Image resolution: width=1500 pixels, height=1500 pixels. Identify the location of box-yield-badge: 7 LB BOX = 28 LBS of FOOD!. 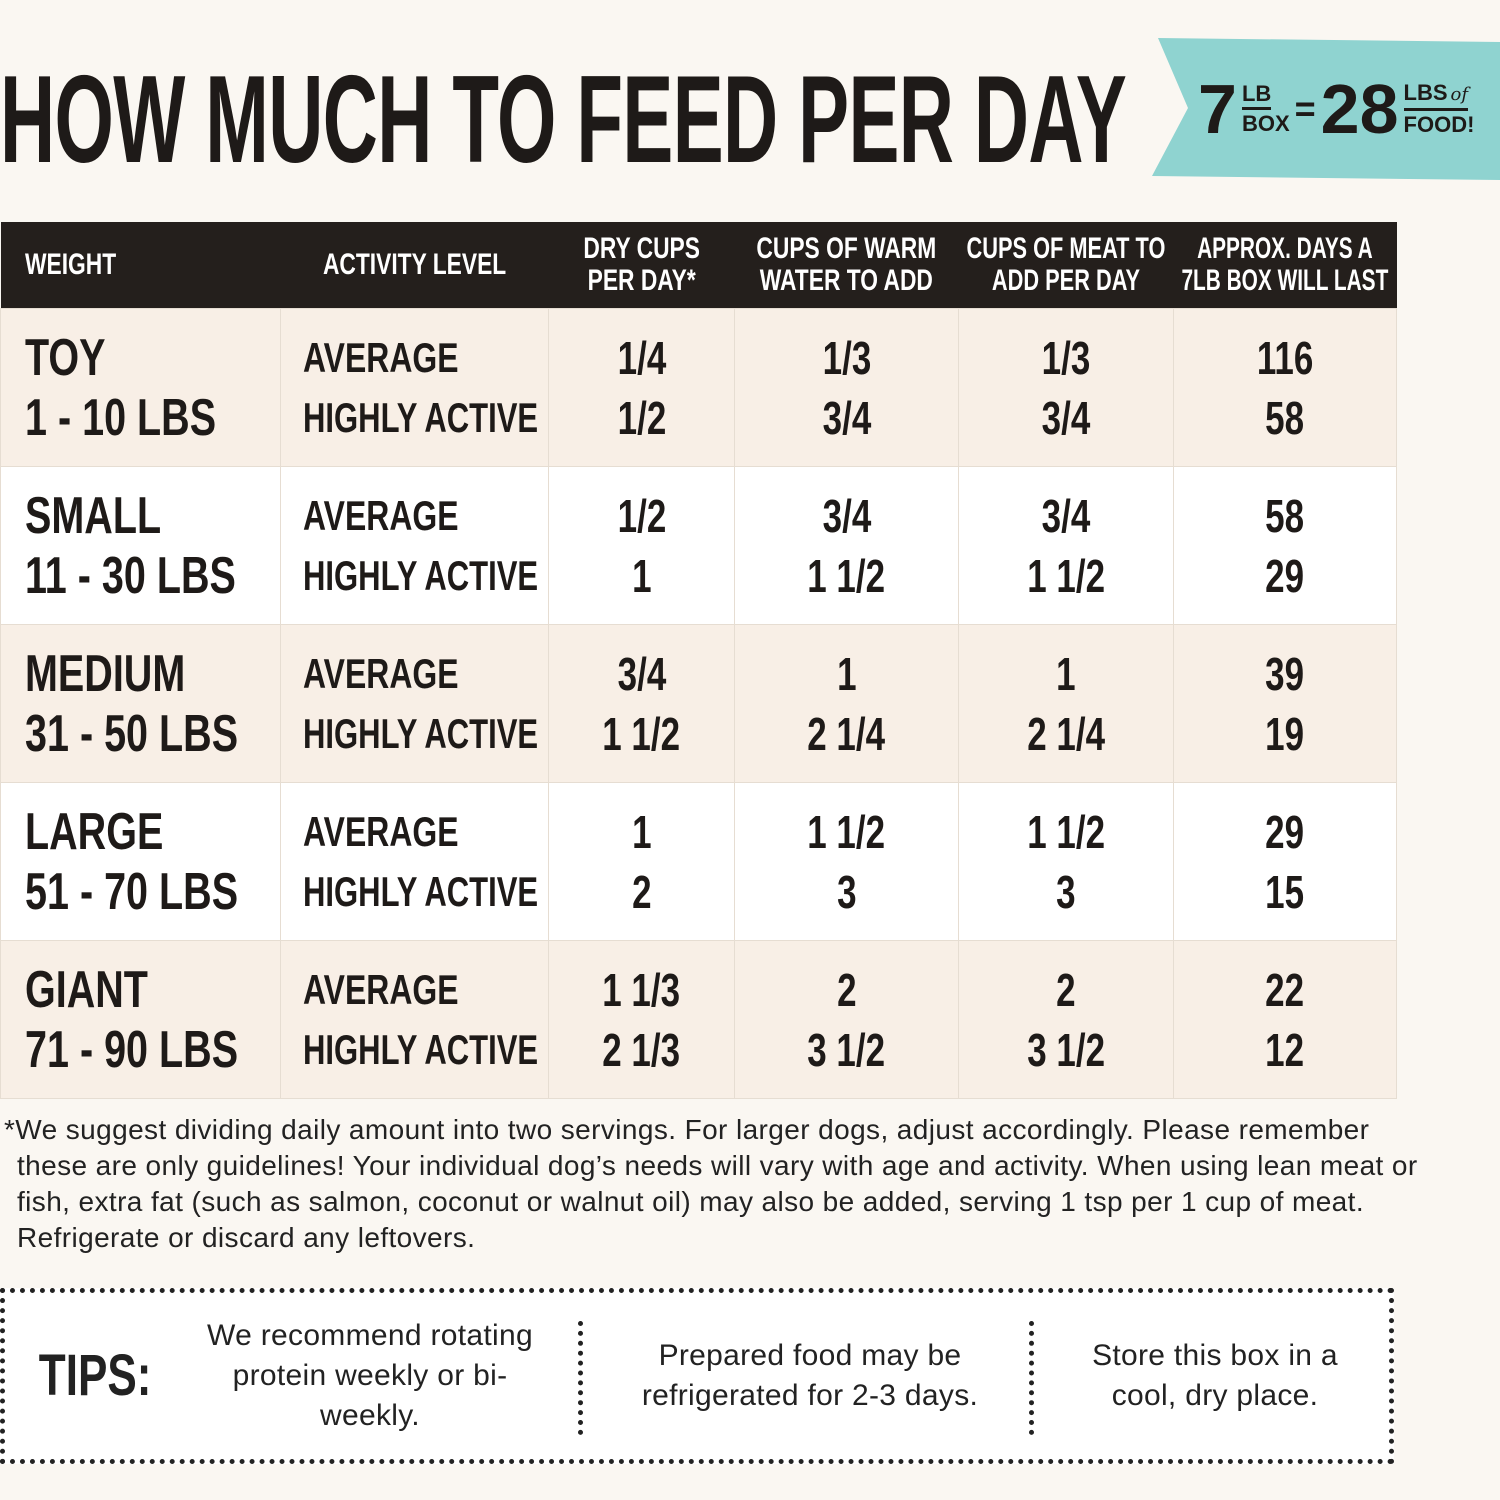
(1326, 109).